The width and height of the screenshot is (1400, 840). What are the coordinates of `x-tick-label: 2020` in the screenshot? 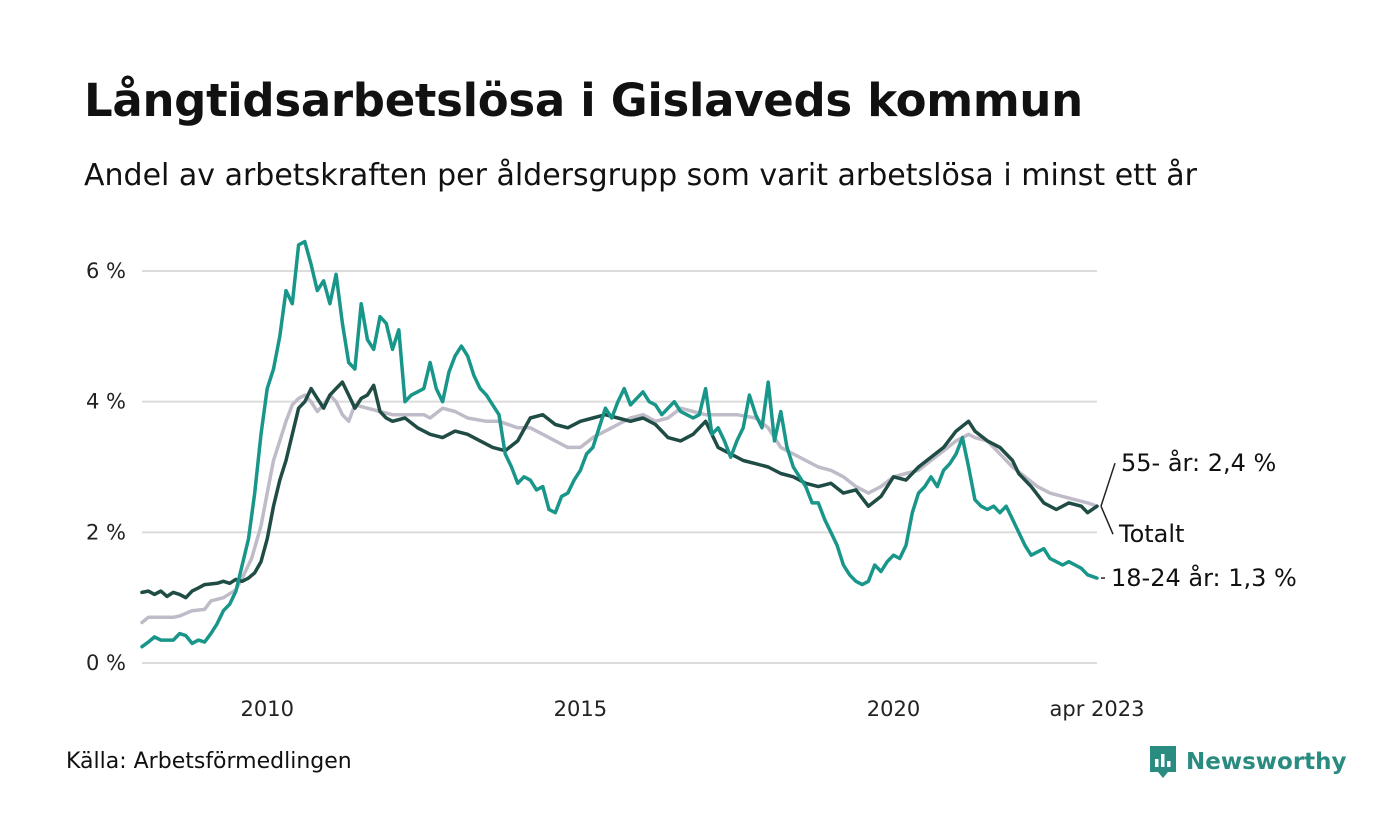 It's located at (893, 709).